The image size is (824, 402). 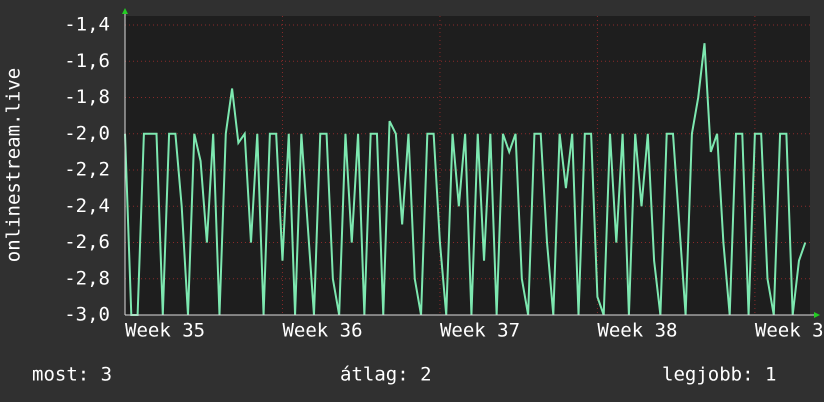 What do you see at coordinates (72, 375) in the screenshot?
I see `footer-text: most: 3` at bounding box center [72, 375].